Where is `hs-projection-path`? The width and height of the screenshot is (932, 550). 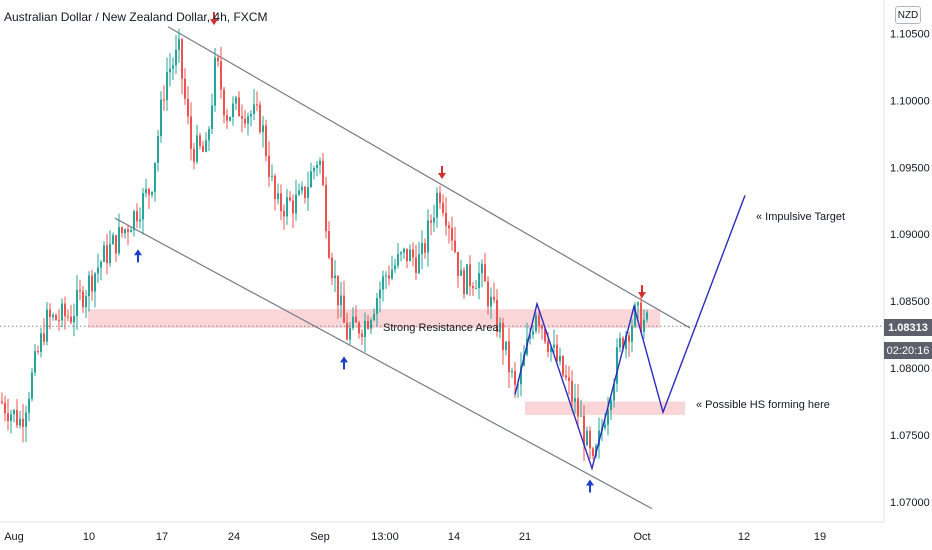 hs-projection-path is located at coordinates (630, 333).